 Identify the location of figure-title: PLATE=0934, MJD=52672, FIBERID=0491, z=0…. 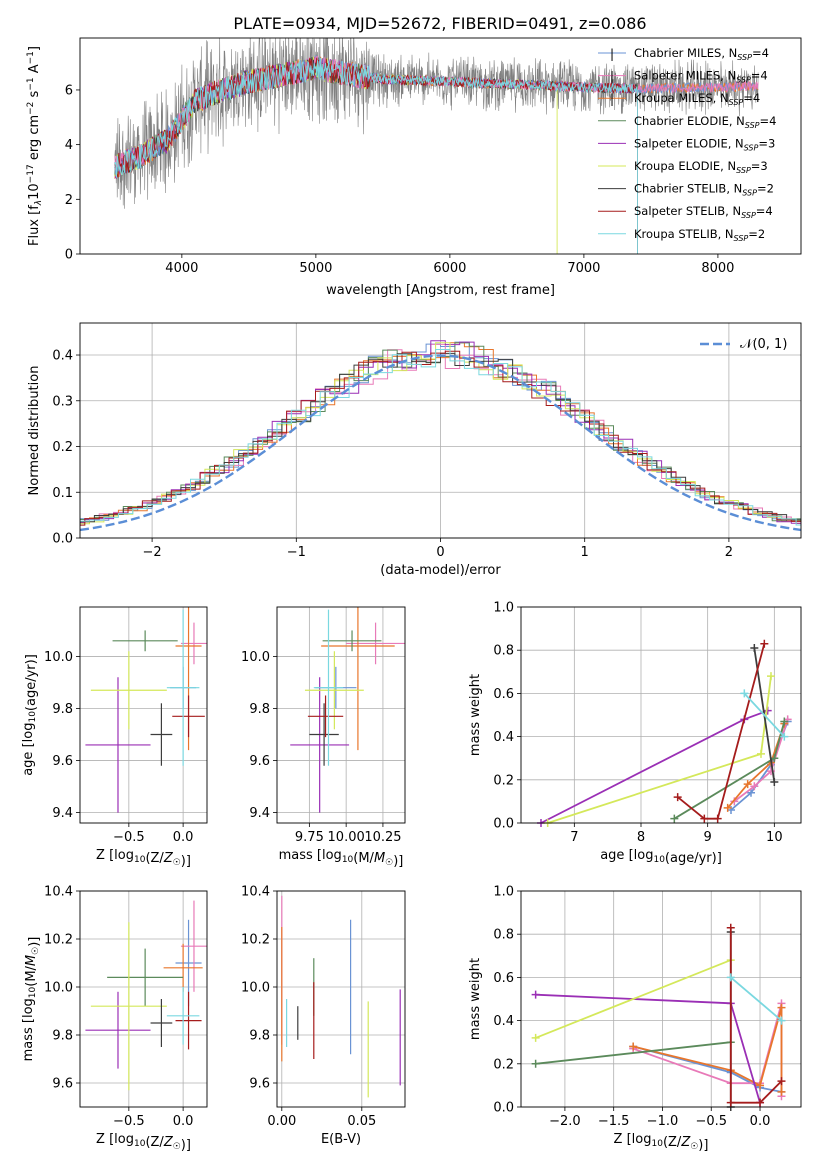
(439, 23).